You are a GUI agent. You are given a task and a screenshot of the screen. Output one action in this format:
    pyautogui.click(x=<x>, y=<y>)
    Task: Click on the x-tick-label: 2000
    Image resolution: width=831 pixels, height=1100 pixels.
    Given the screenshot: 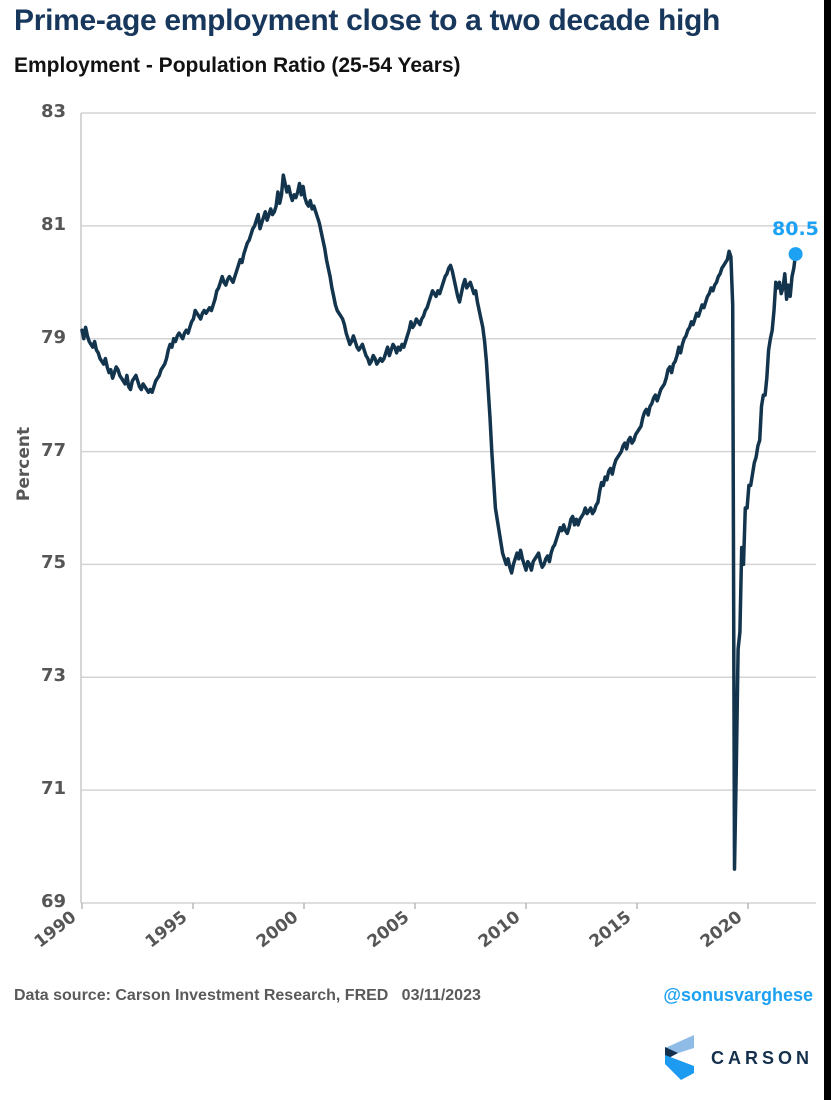 What is the action you would take?
    pyautogui.click(x=239, y=927)
    